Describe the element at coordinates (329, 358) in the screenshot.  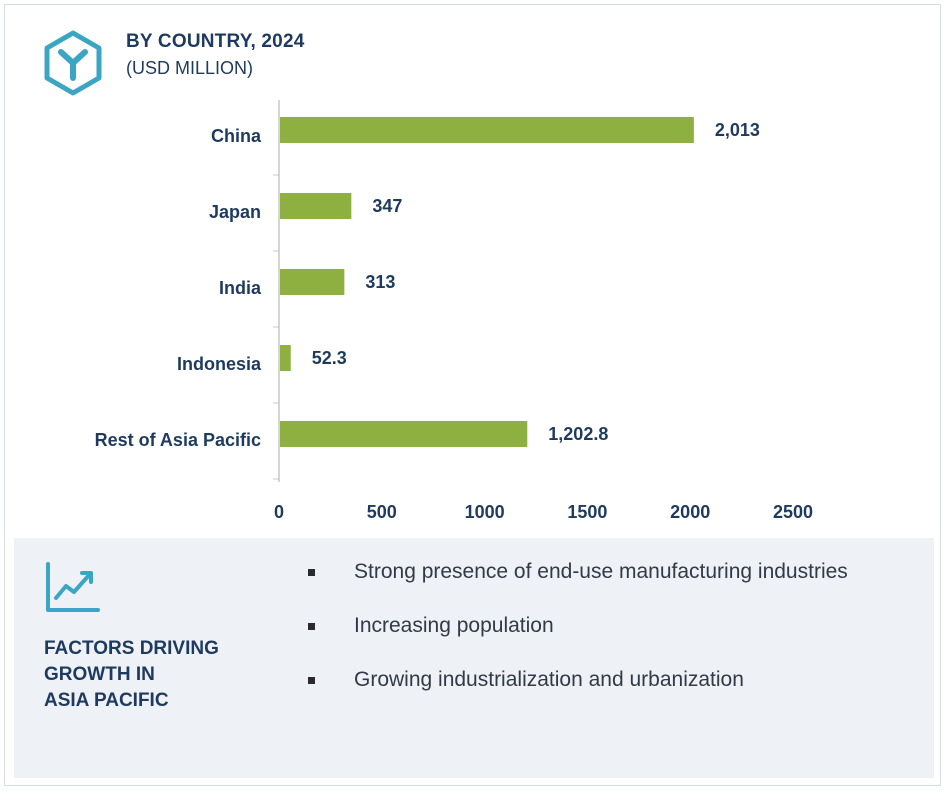
I see `data-label: 52.3` at that location.